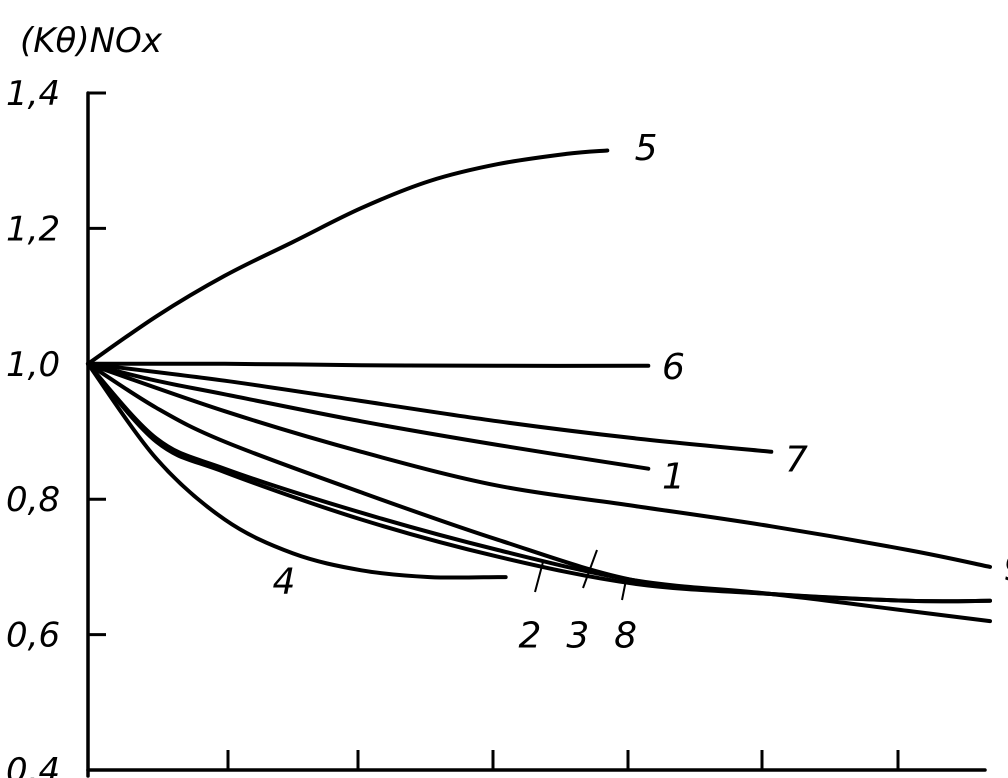 The width and height of the screenshot is (1008, 778). What do you see at coordinates (673, 477) in the screenshot?
I see `curve-label-1: 1` at bounding box center [673, 477].